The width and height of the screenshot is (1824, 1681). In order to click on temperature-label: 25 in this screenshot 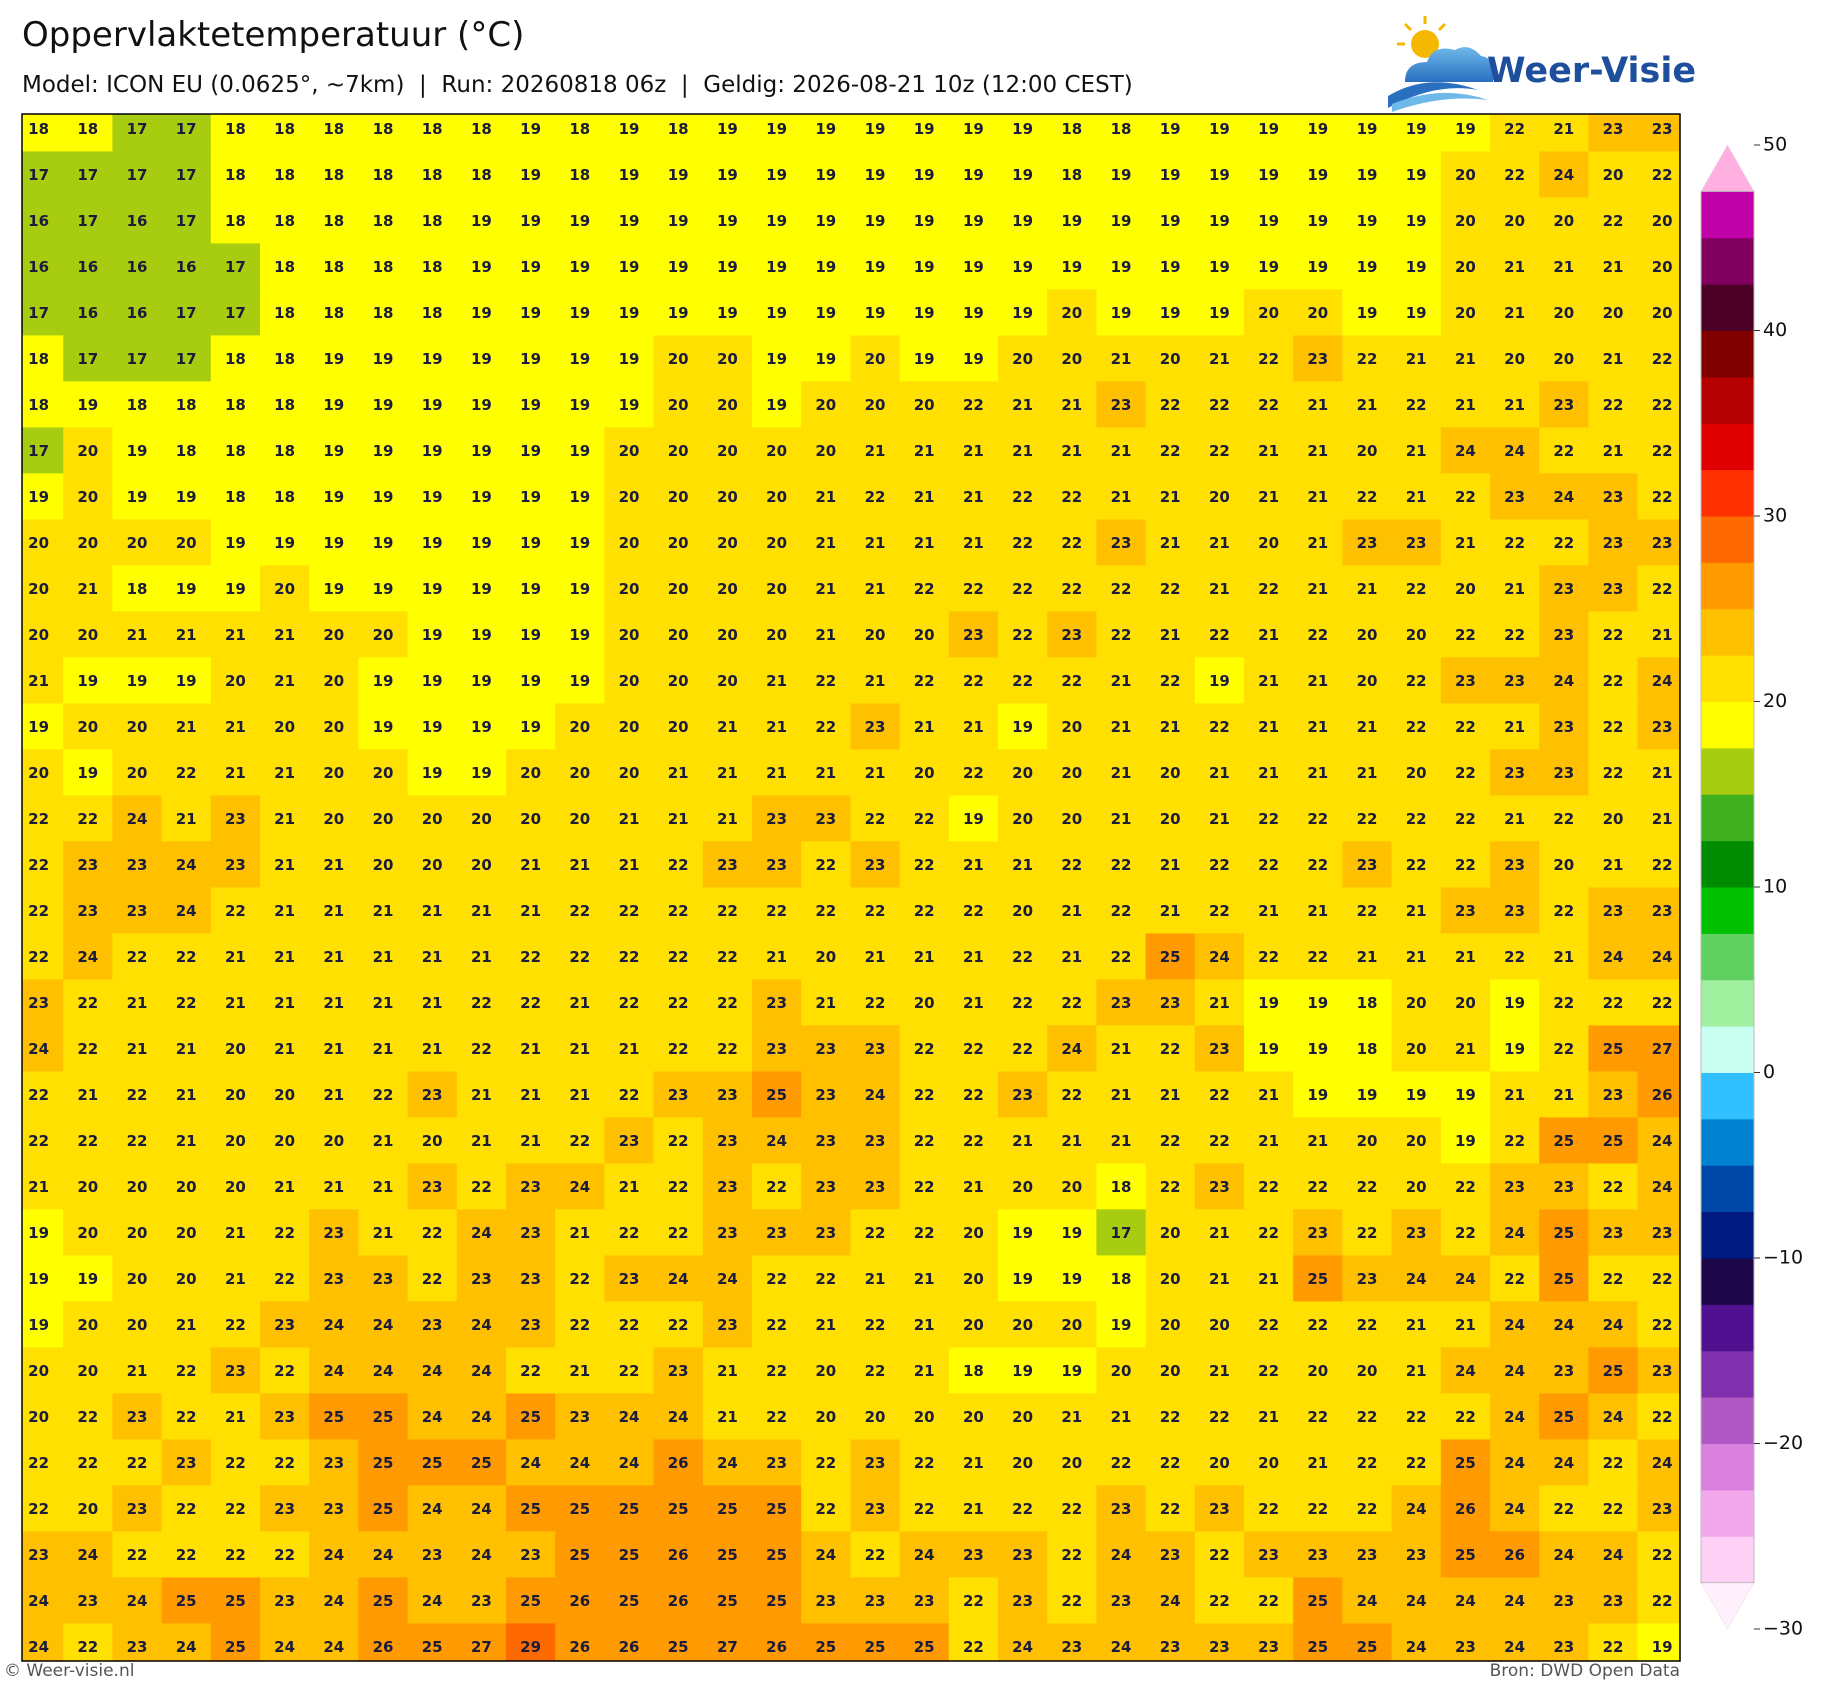, I will do `click(235, 1647)`.